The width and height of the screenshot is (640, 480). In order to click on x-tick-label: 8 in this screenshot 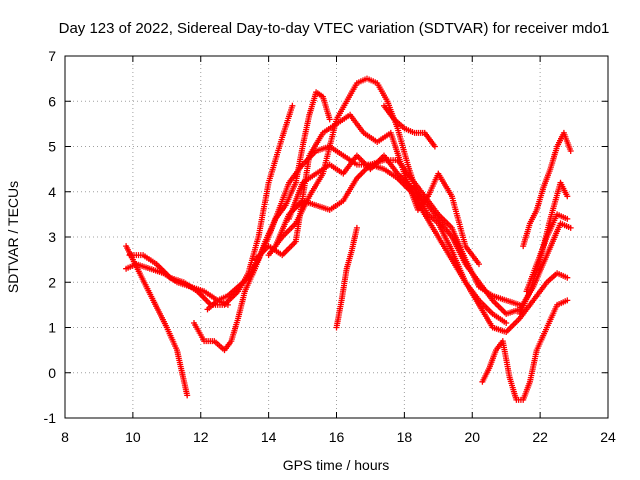, I will do `click(65, 437)`.